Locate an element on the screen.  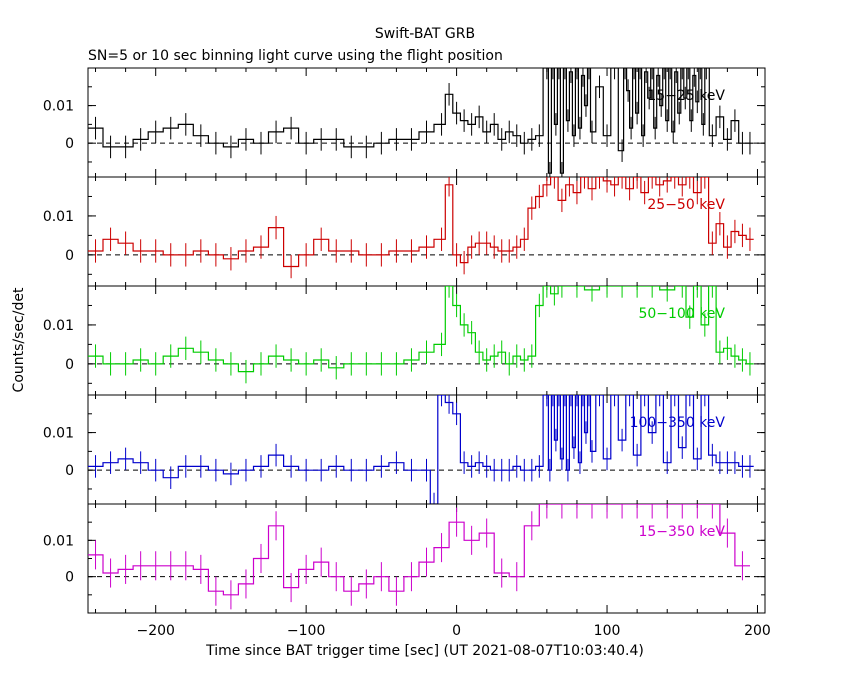
panel-label: 100−350 keV is located at coordinates (678, 423).